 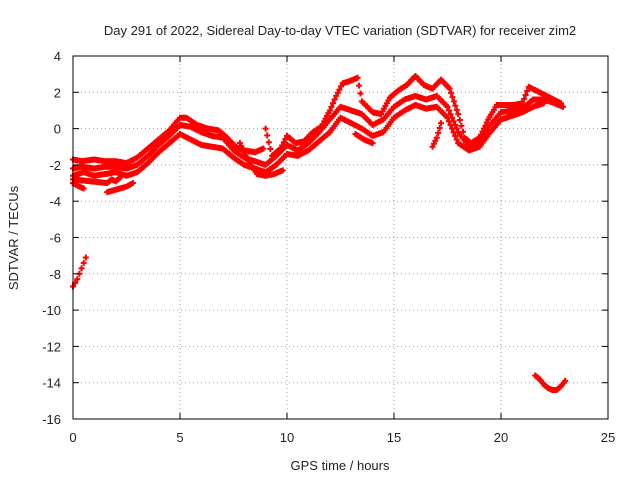 What do you see at coordinates (51, 346) in the screenshot?
I see `y-tick-label: -12` at bounding box center [51, 346].